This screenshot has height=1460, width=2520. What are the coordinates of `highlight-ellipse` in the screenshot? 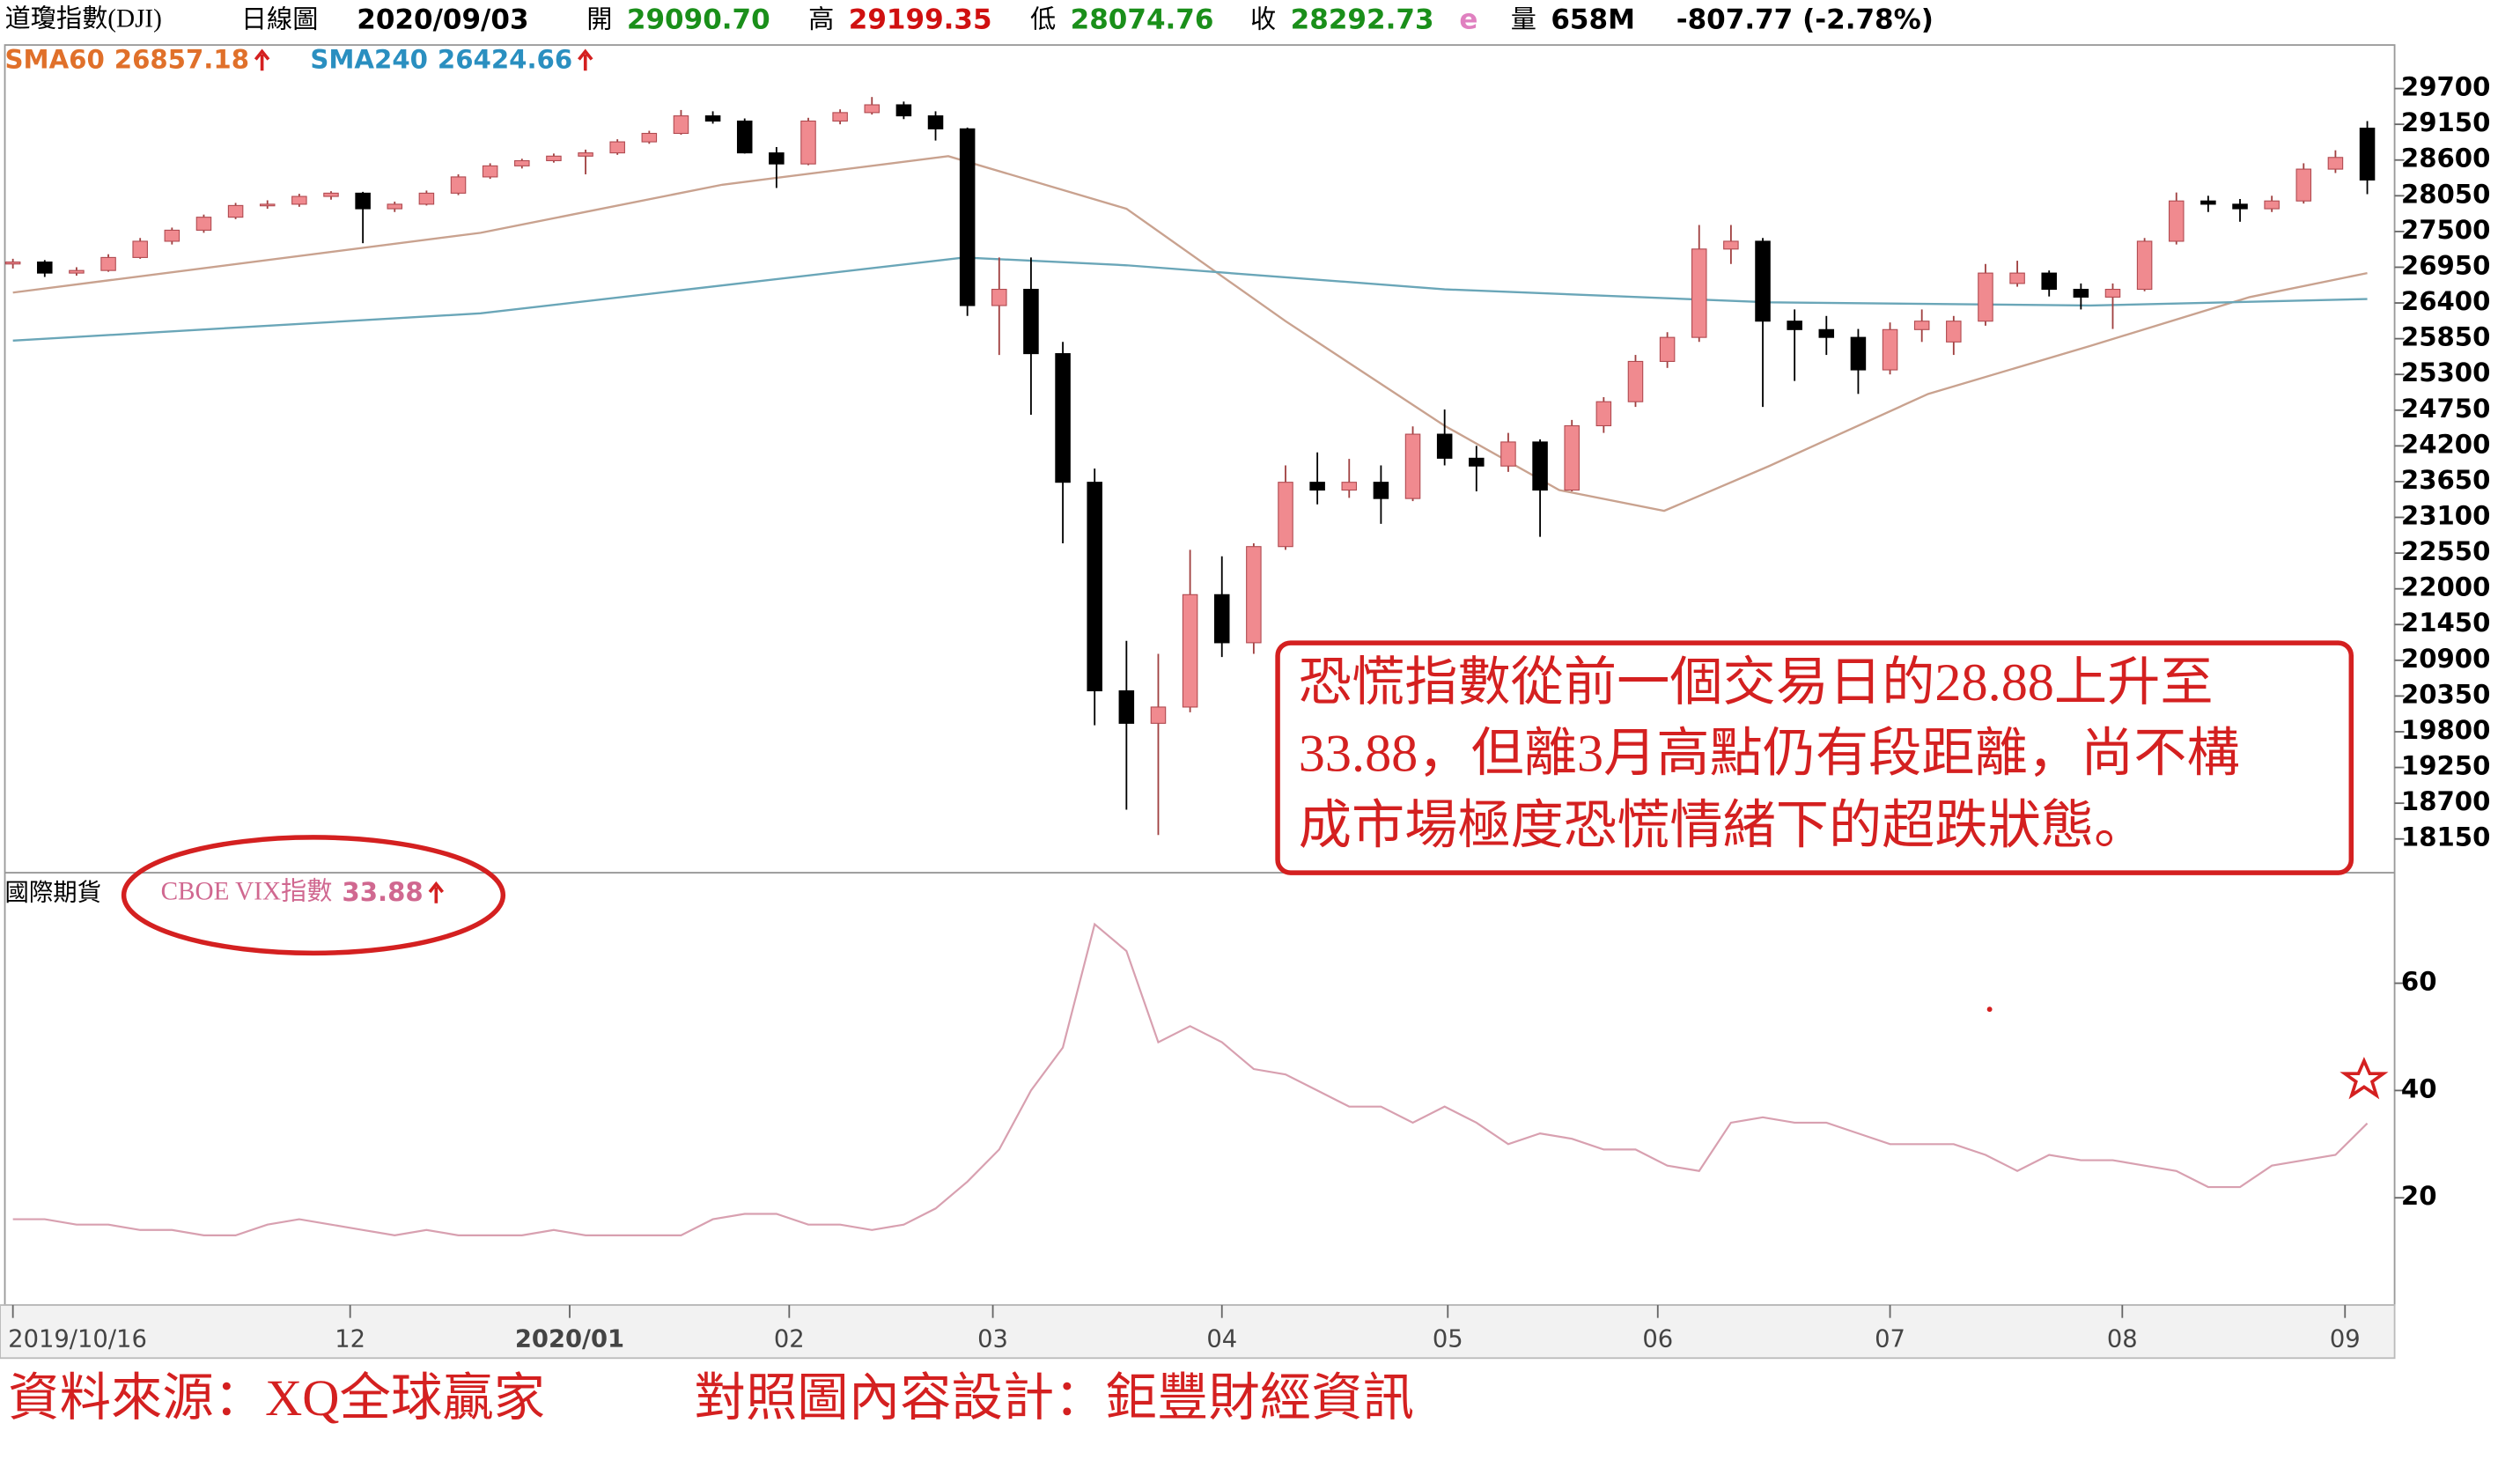 It's located at (313, 895).